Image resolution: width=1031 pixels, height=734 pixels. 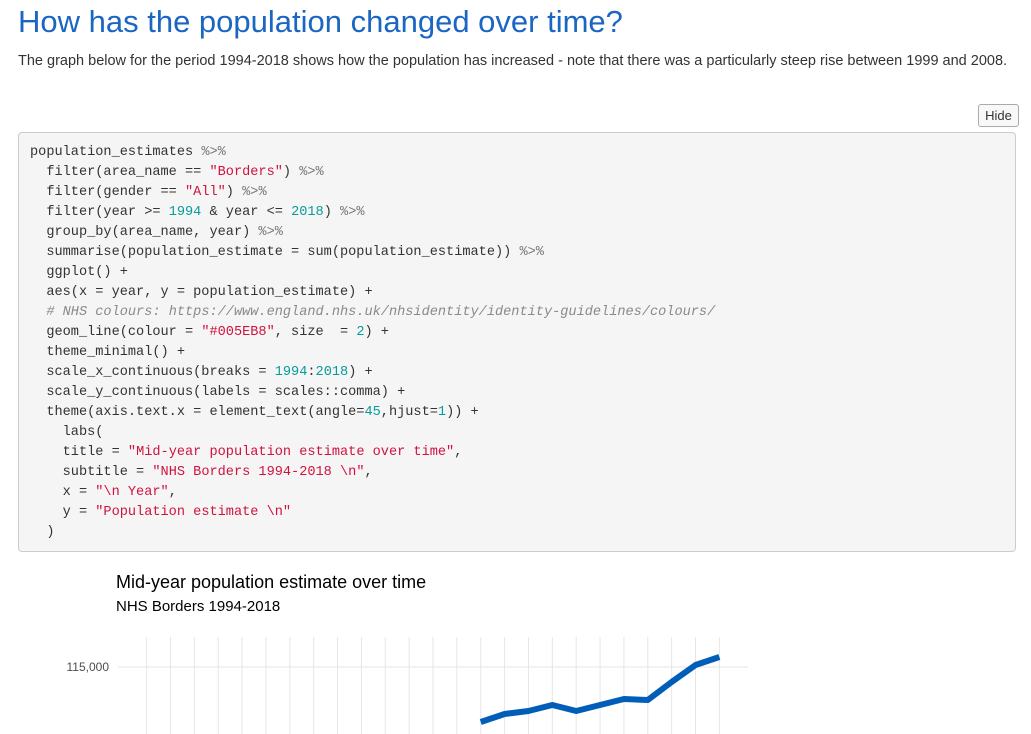 I want to click on code-line: filter(year >= 1994 & year <= 2018) %>%, so click(x=197, y=212).